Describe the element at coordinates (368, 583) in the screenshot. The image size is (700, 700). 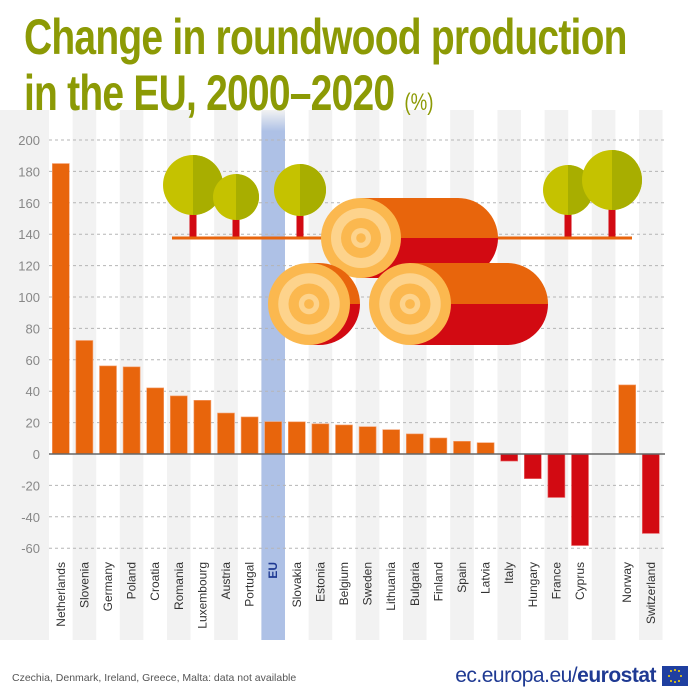
I see `x-tick-label: Sweden` at that location.